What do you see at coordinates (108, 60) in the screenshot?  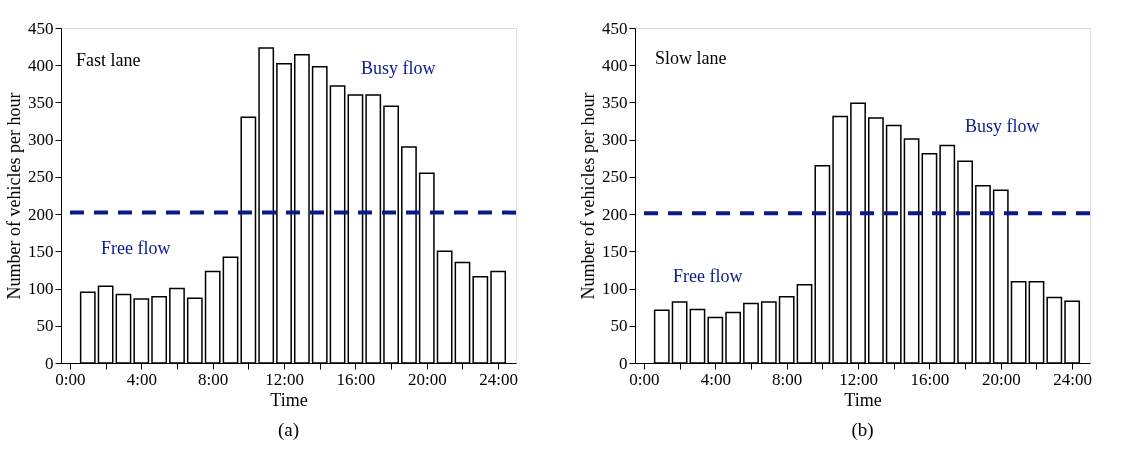 I see `annotation: Fast lane` at bounding box center [108, 60].